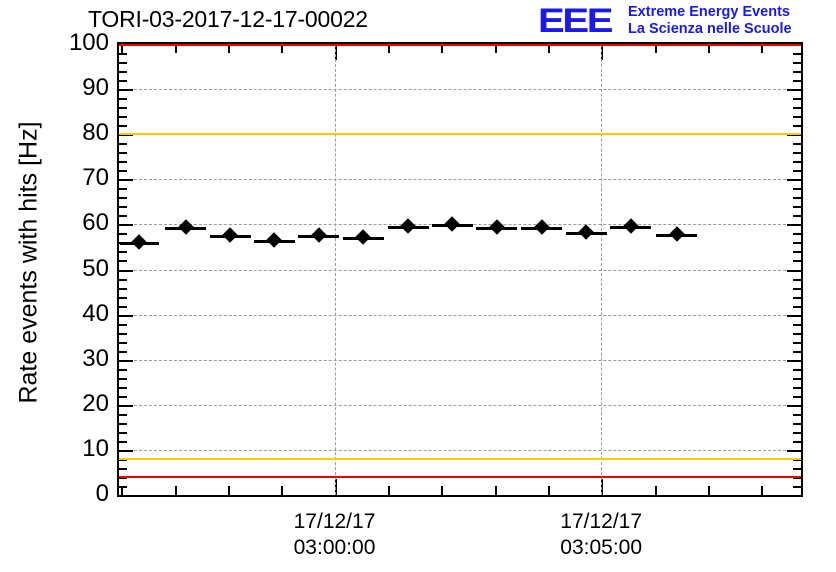 The width and height of the screenshot is (836, 572). I want to click on y-tick-label: 60, so click(95, 223).